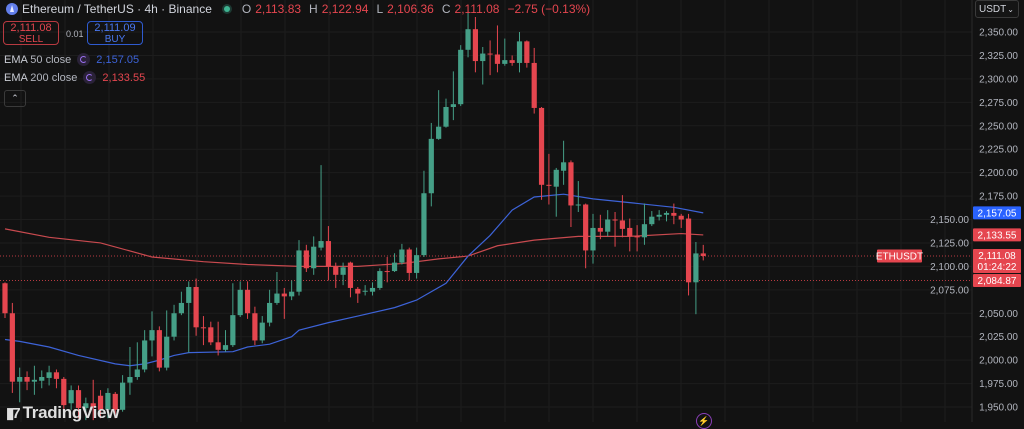  I want to click on tradingview-logo: ▮7 TradingView, so click(62, 413).